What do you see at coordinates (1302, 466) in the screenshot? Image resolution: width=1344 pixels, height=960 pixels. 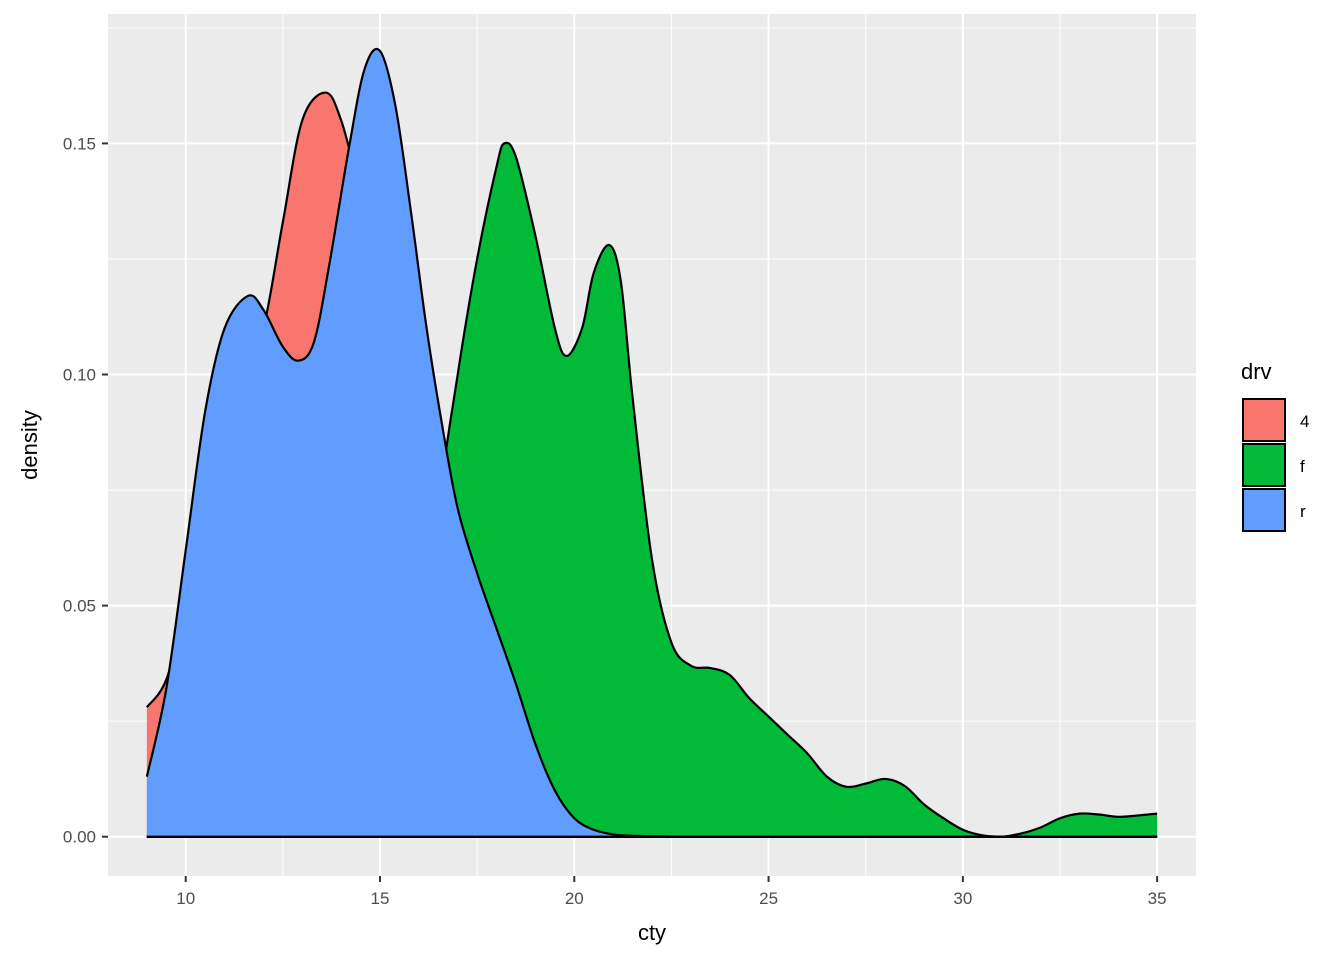 I see `legend-label-f: f` at bounding box center [1302, 466].